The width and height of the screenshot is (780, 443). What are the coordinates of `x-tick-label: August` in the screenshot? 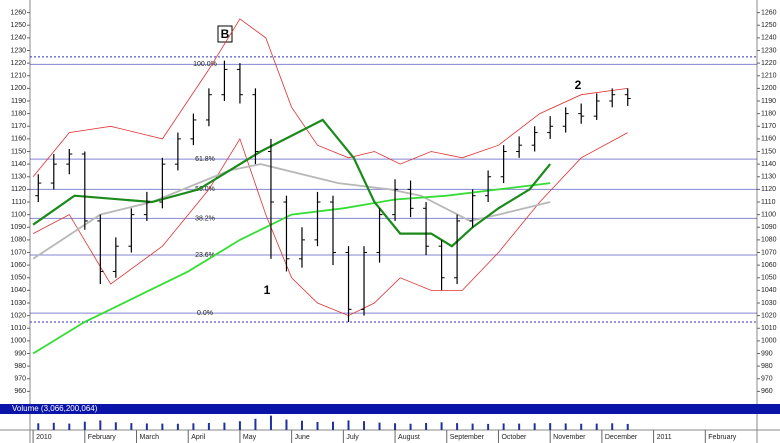 It's located at (409, 437).